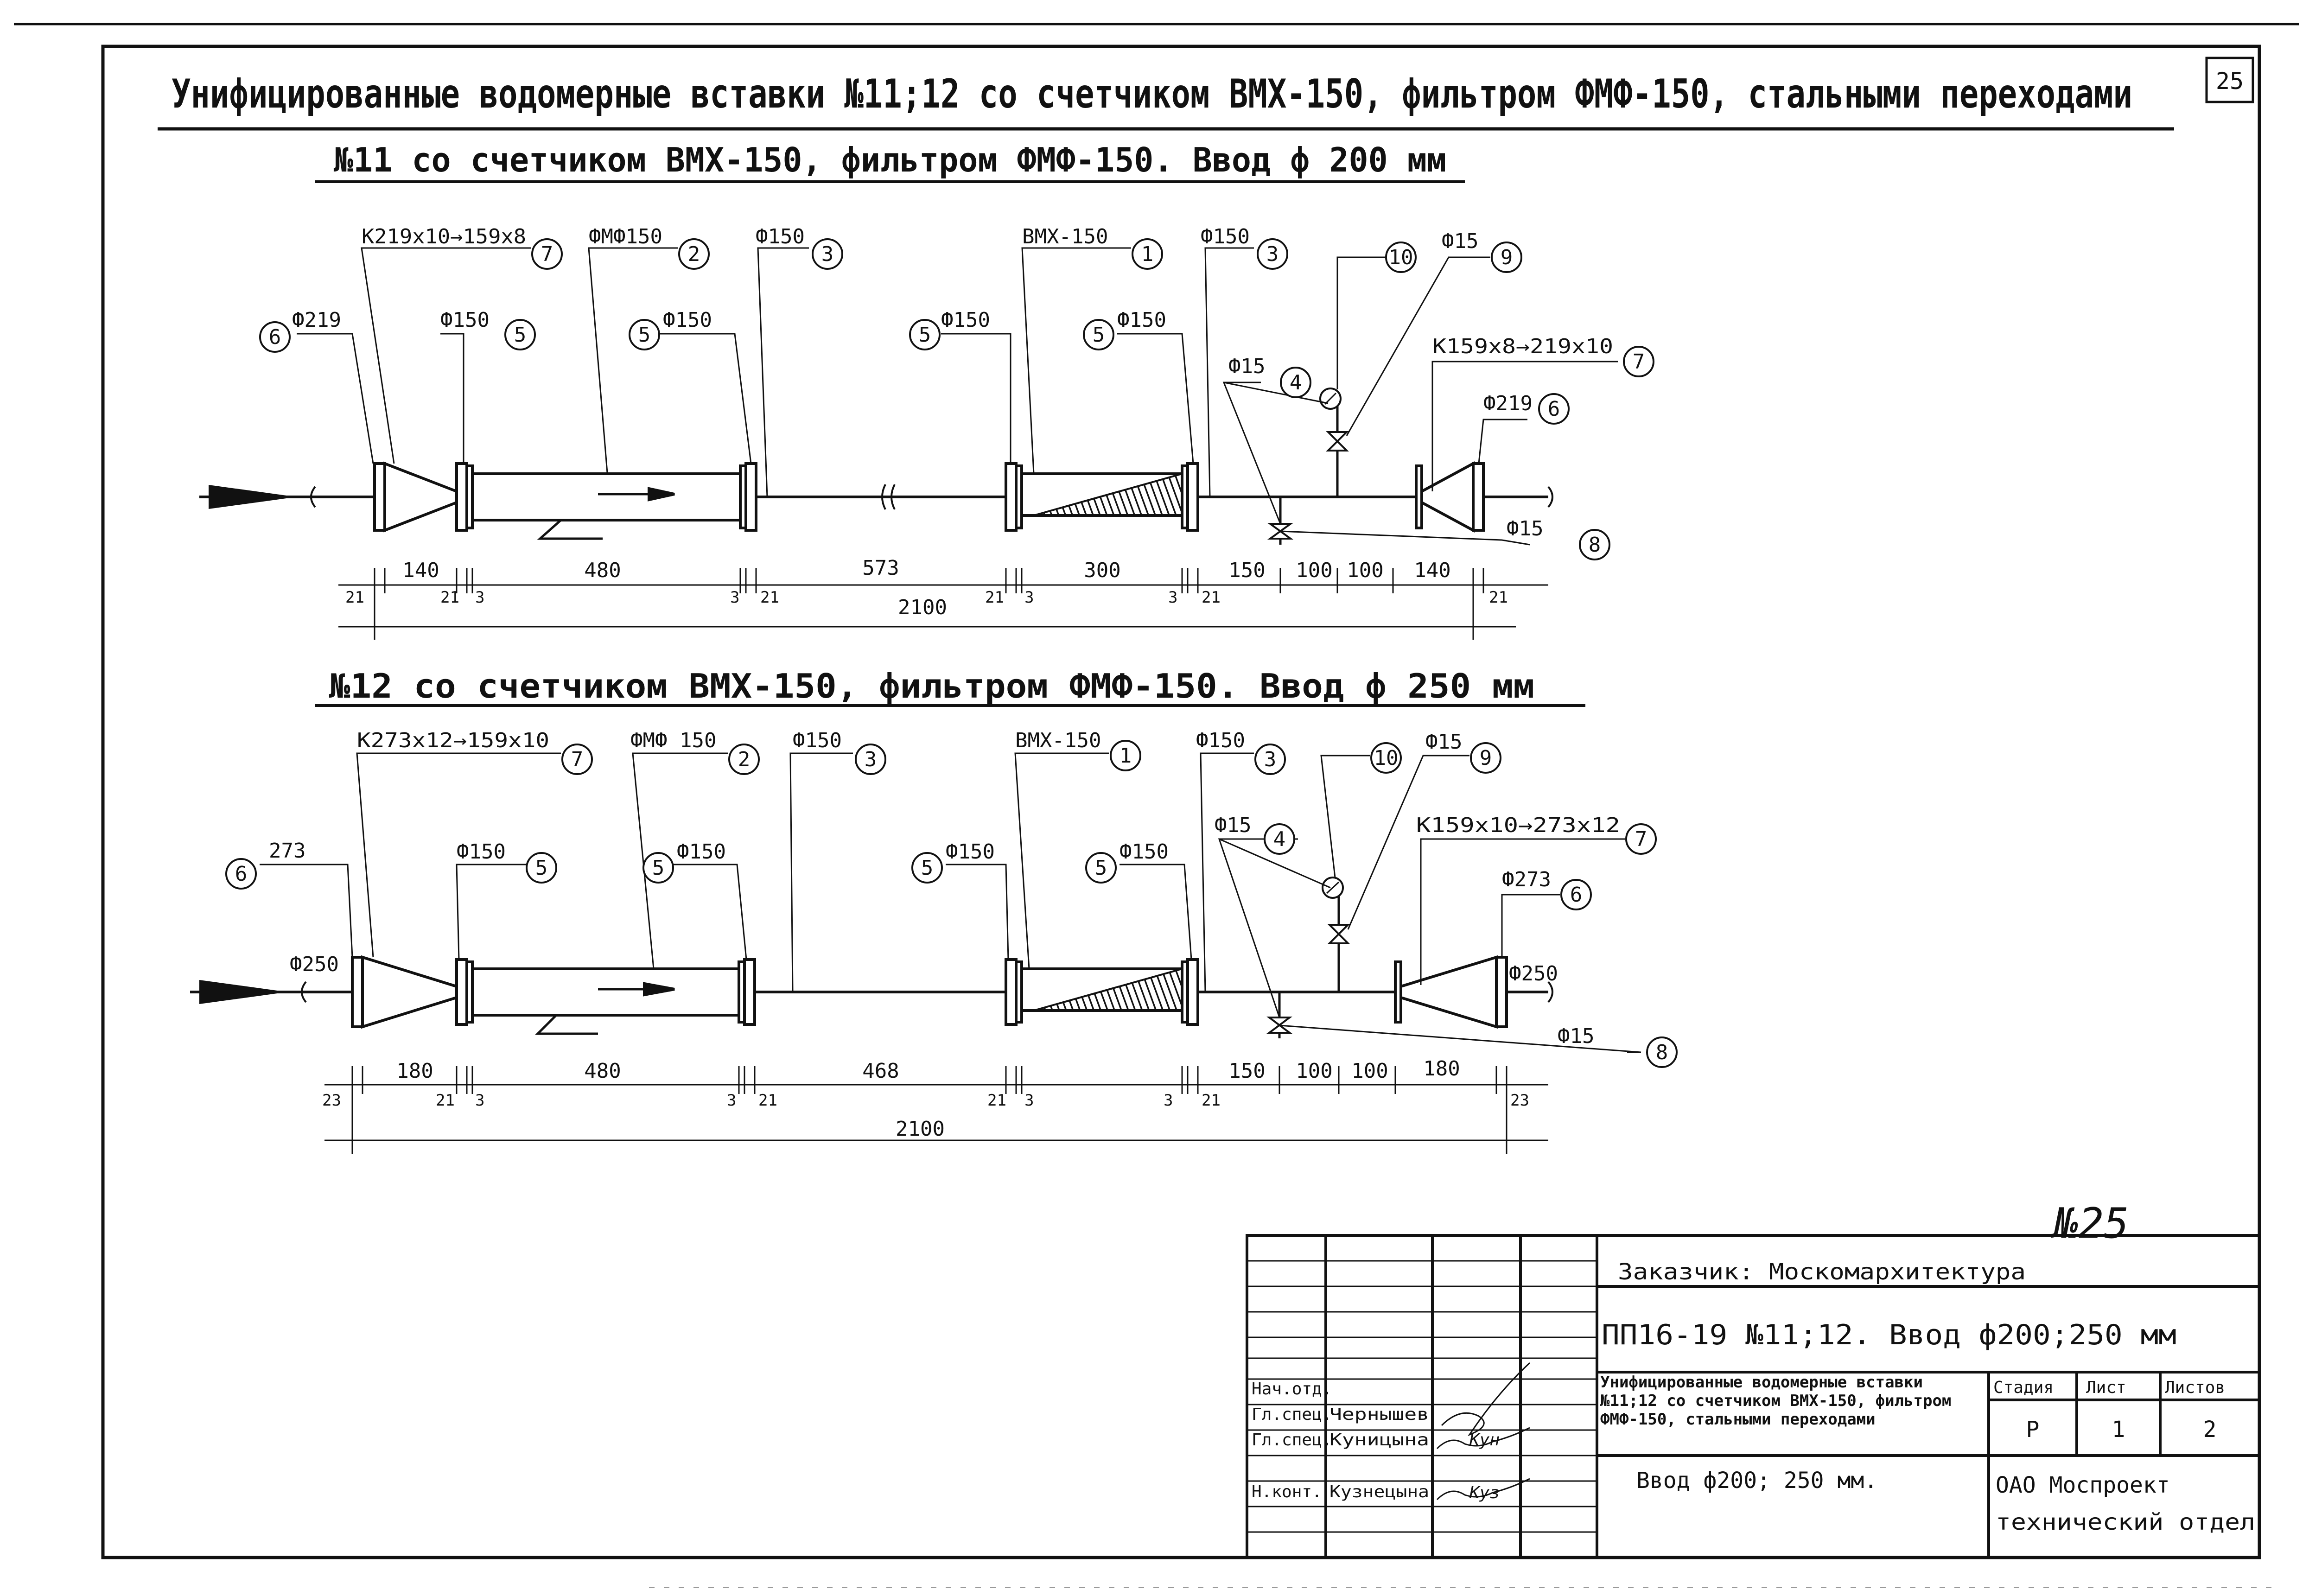 The image size is (2309, 1596). What do you see at coordinates (1147, 254) in the screenshot?
I see `callout-1: 1` at bounding box center [1147, 254].